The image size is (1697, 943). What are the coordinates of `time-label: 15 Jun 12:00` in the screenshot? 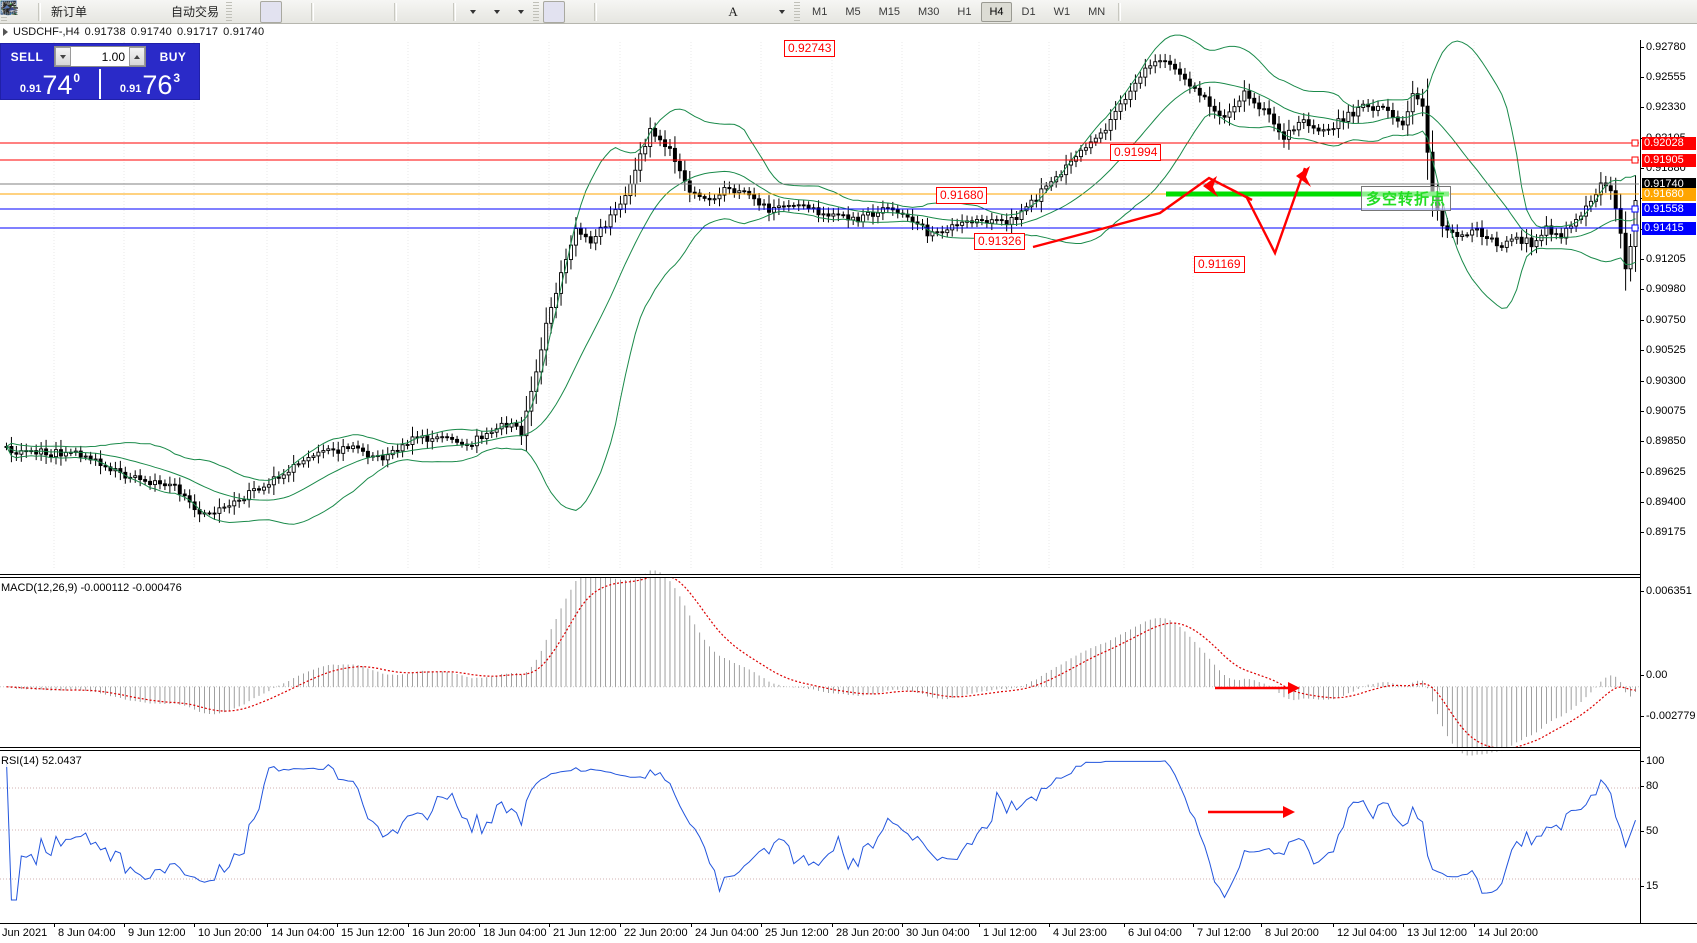 It's located at (373, 933).